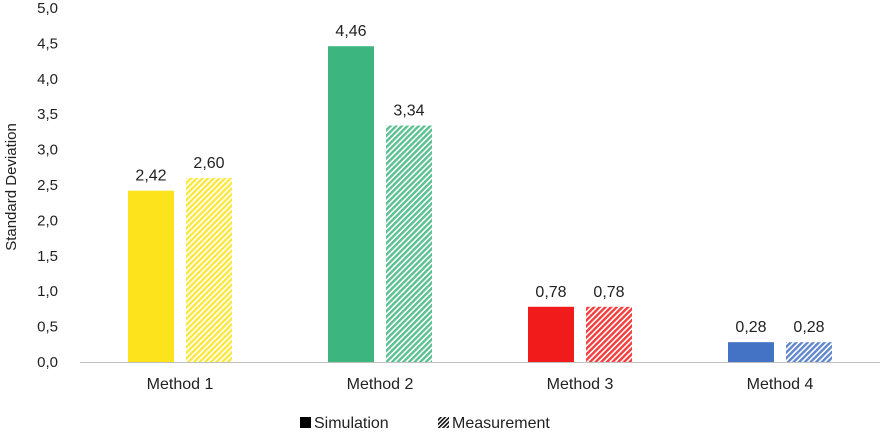 The height and width of the screenshot is (439, 890). I want to click on legend: Simulation Measurement, so click(425, 423).